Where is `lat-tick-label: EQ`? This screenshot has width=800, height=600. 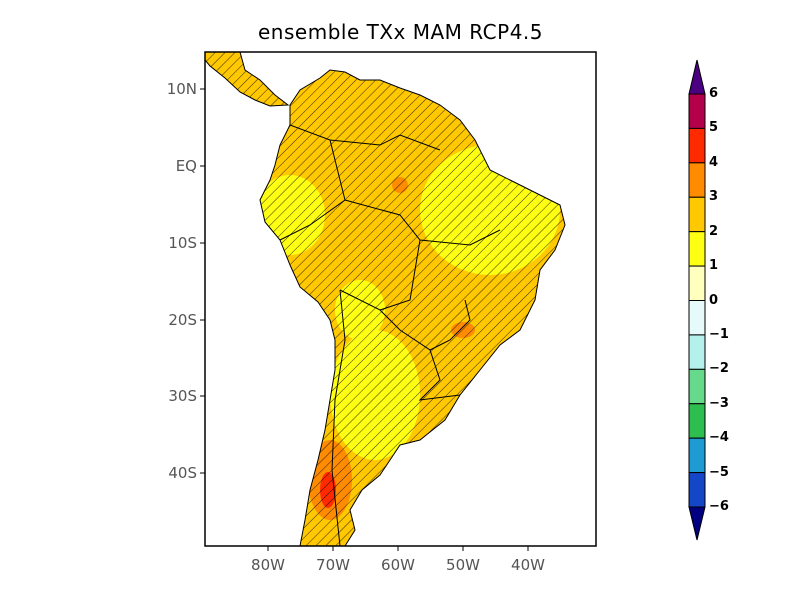 lat-tick-label: EQ is located at coordinates (186, 166).